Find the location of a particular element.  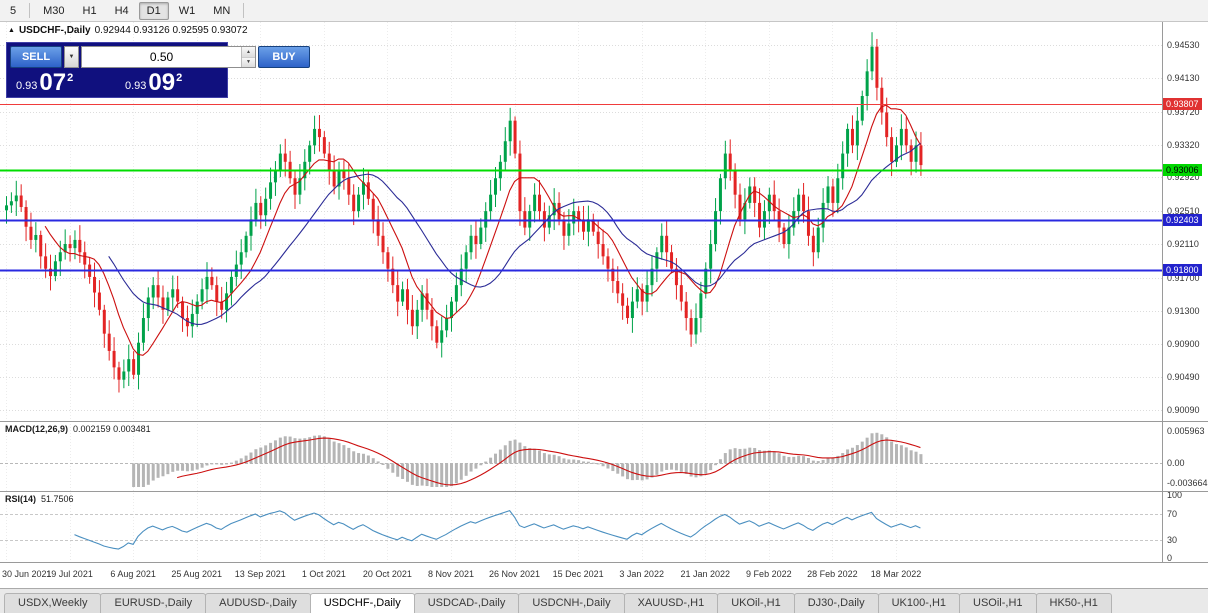

price-axis-label: 0.90090 is located at coordinates (1183, 410).